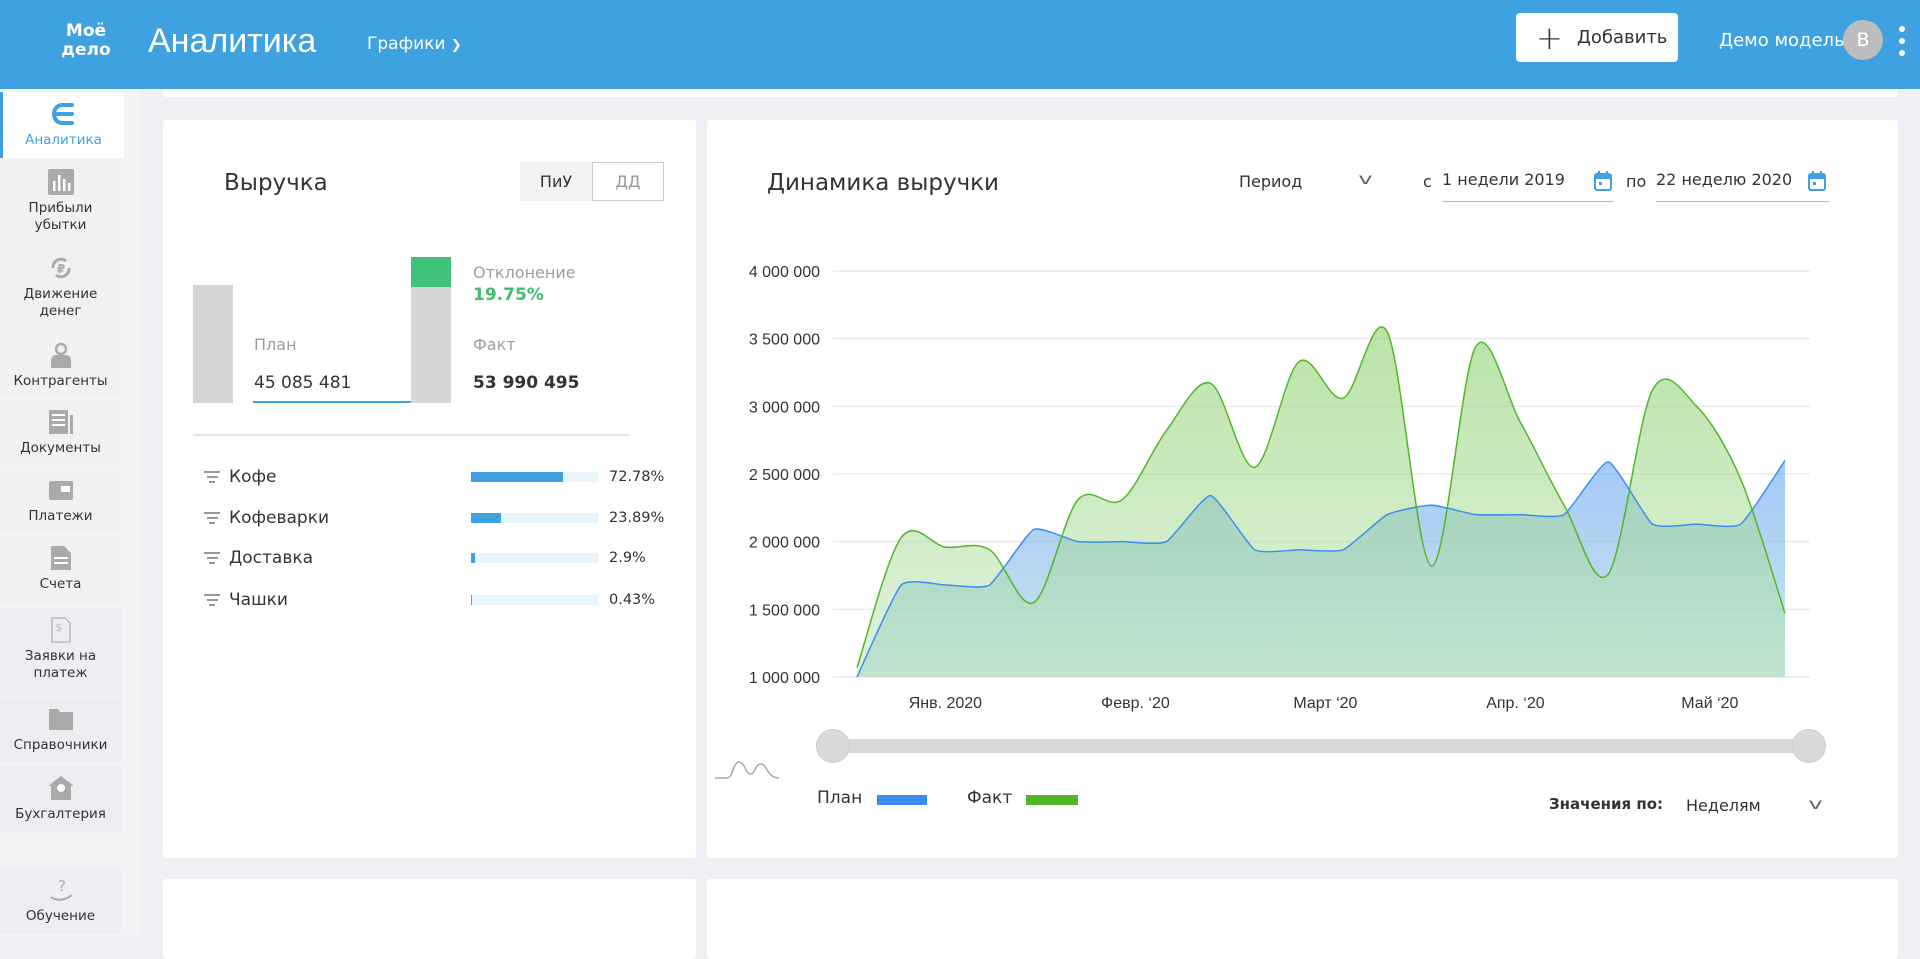 This screenshot has height=959, width=1920. Describe the element at coordinates (431, 345) in the screenshot. I see `fact-bar` at that location.